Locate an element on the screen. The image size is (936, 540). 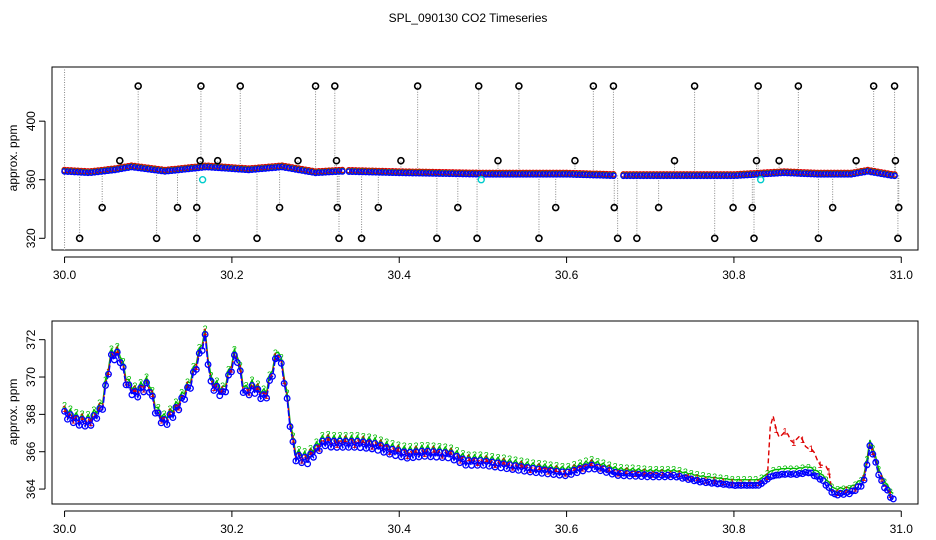
panel-bottom-x-tick-label: 30.8 is located at coordinates (734, 529).